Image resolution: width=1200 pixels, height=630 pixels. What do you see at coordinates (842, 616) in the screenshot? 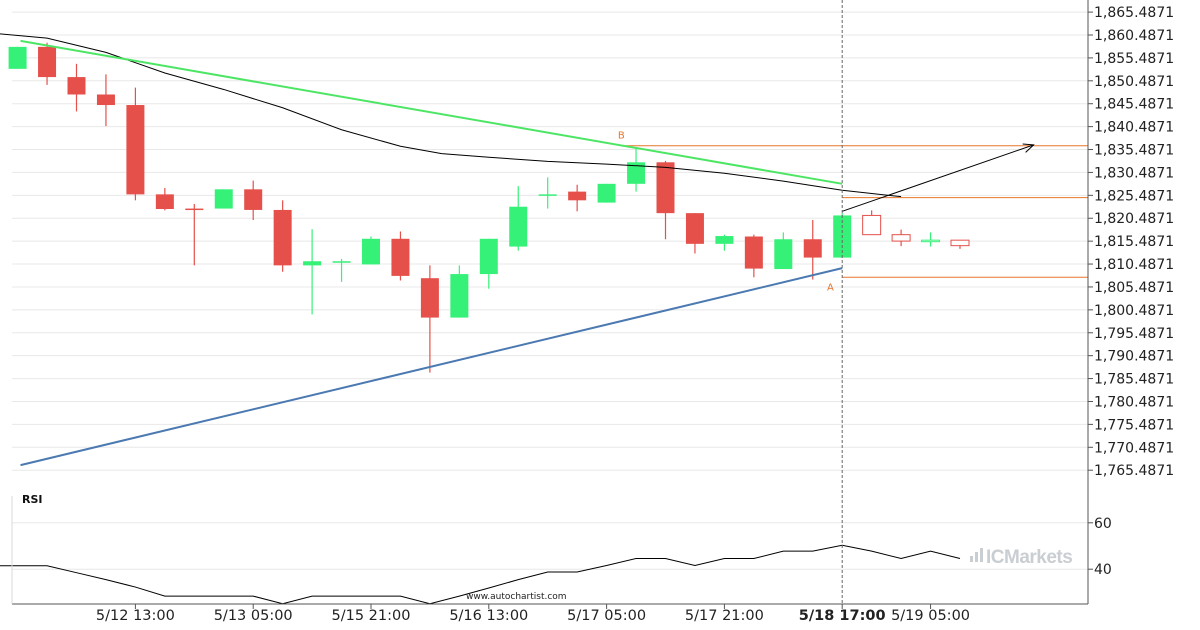
I see `time-tick-label: 5/18 17:00` at bounding box center [842, 616].